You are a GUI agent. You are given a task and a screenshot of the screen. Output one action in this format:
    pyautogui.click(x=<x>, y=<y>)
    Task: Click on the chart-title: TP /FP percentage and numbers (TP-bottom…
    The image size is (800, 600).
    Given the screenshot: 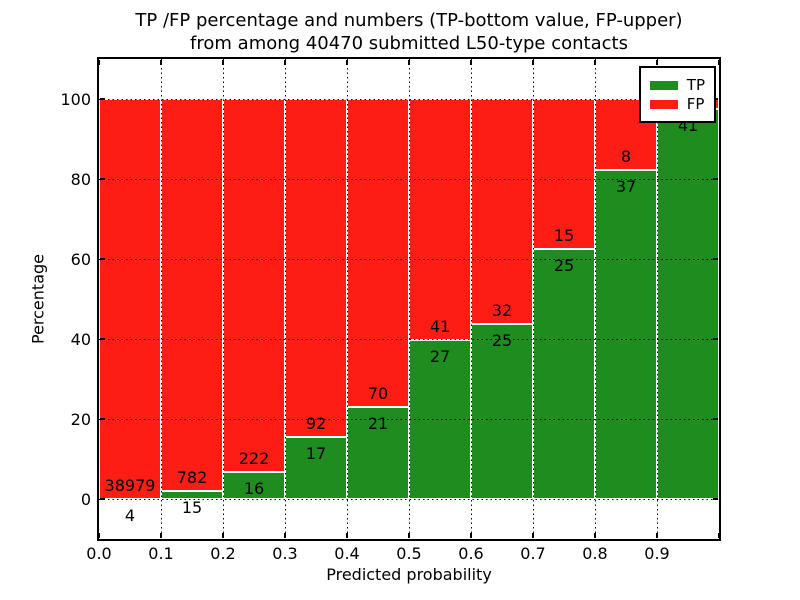 What is the action you would take?
    pyautogui.click(x=409, y=32)
    